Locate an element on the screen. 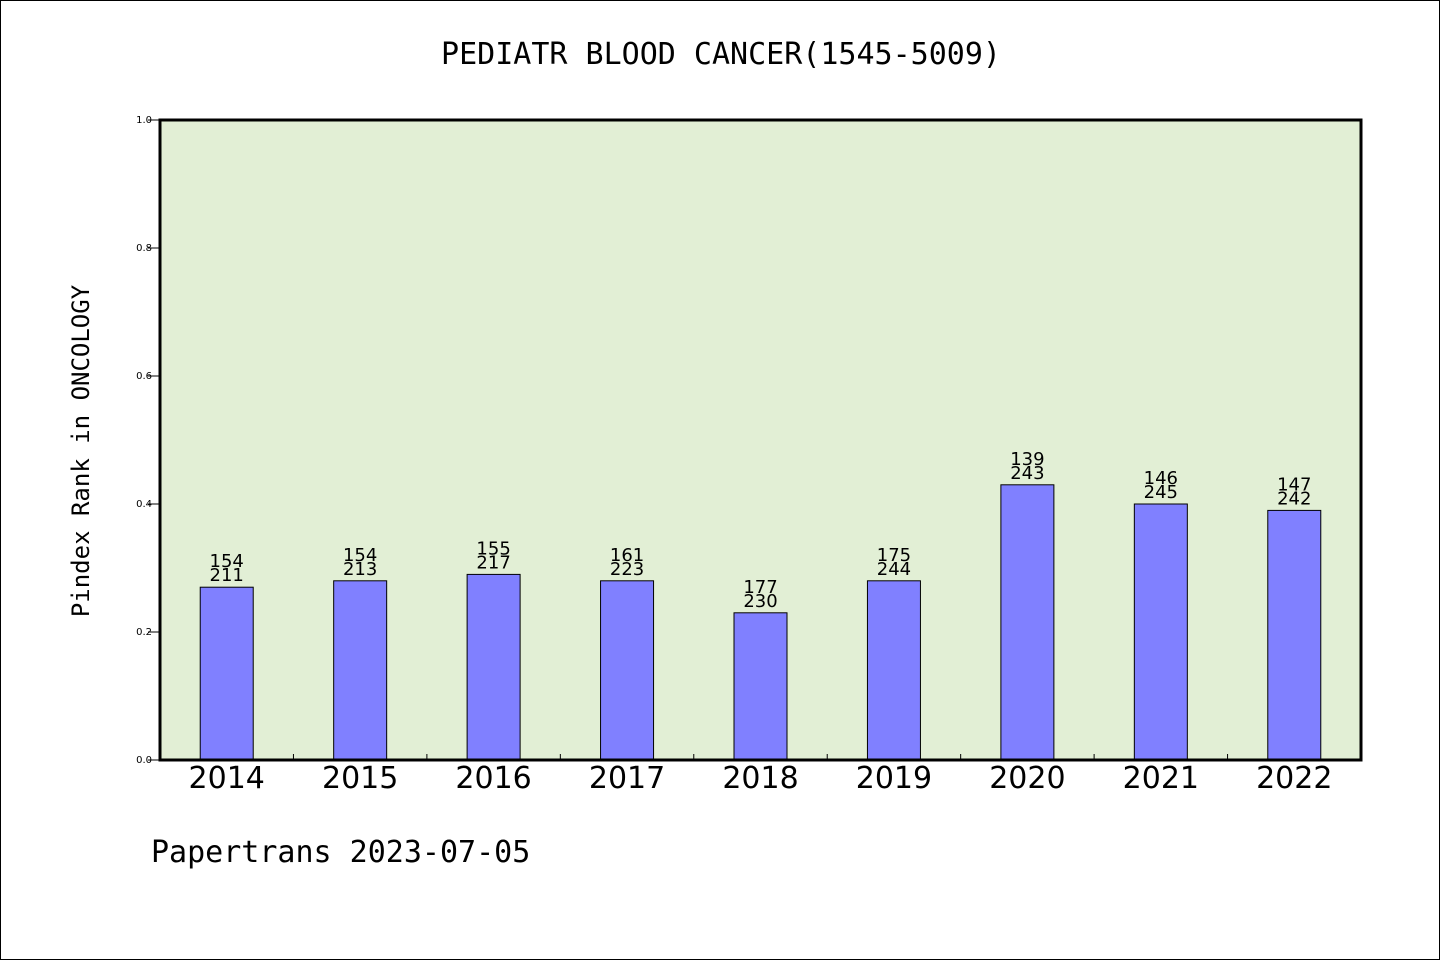  y-tick-label: 0.0 is located at coordinates (144, 760).